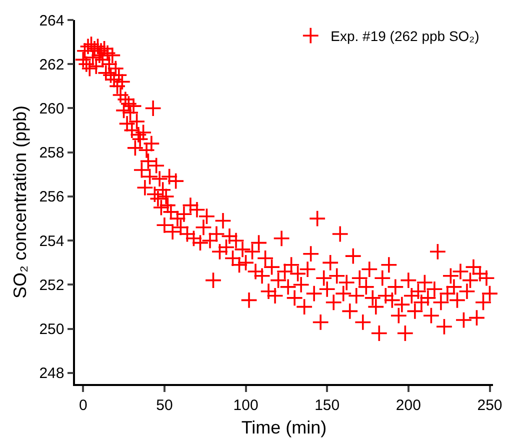 The image size is (514, 446). Describe the element at coordinates (51, 21) in the screenshot. I see `y-tick-label: 264` at that location.